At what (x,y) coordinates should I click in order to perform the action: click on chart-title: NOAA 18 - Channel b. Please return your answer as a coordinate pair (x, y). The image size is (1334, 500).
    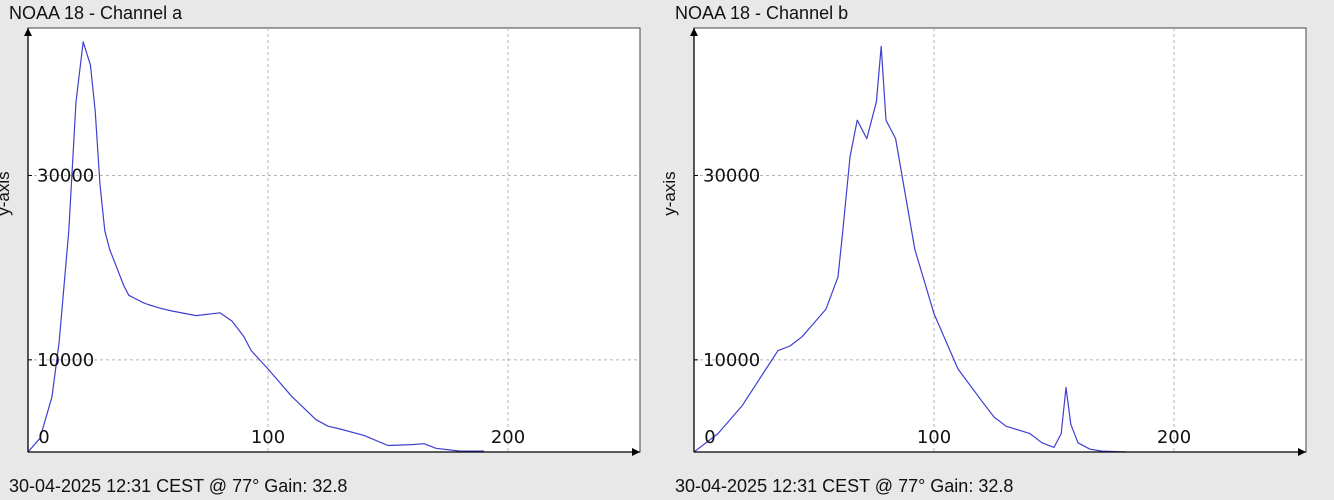
    Looking at the image, I should click on (762, 13).